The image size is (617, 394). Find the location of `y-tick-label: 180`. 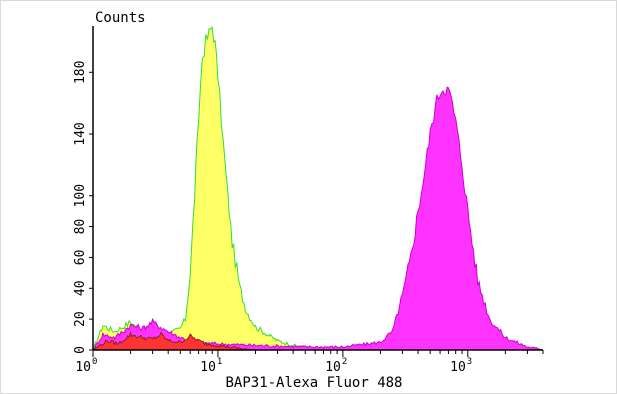

y-tick-label: 180 is located at coordinates (80, 72).